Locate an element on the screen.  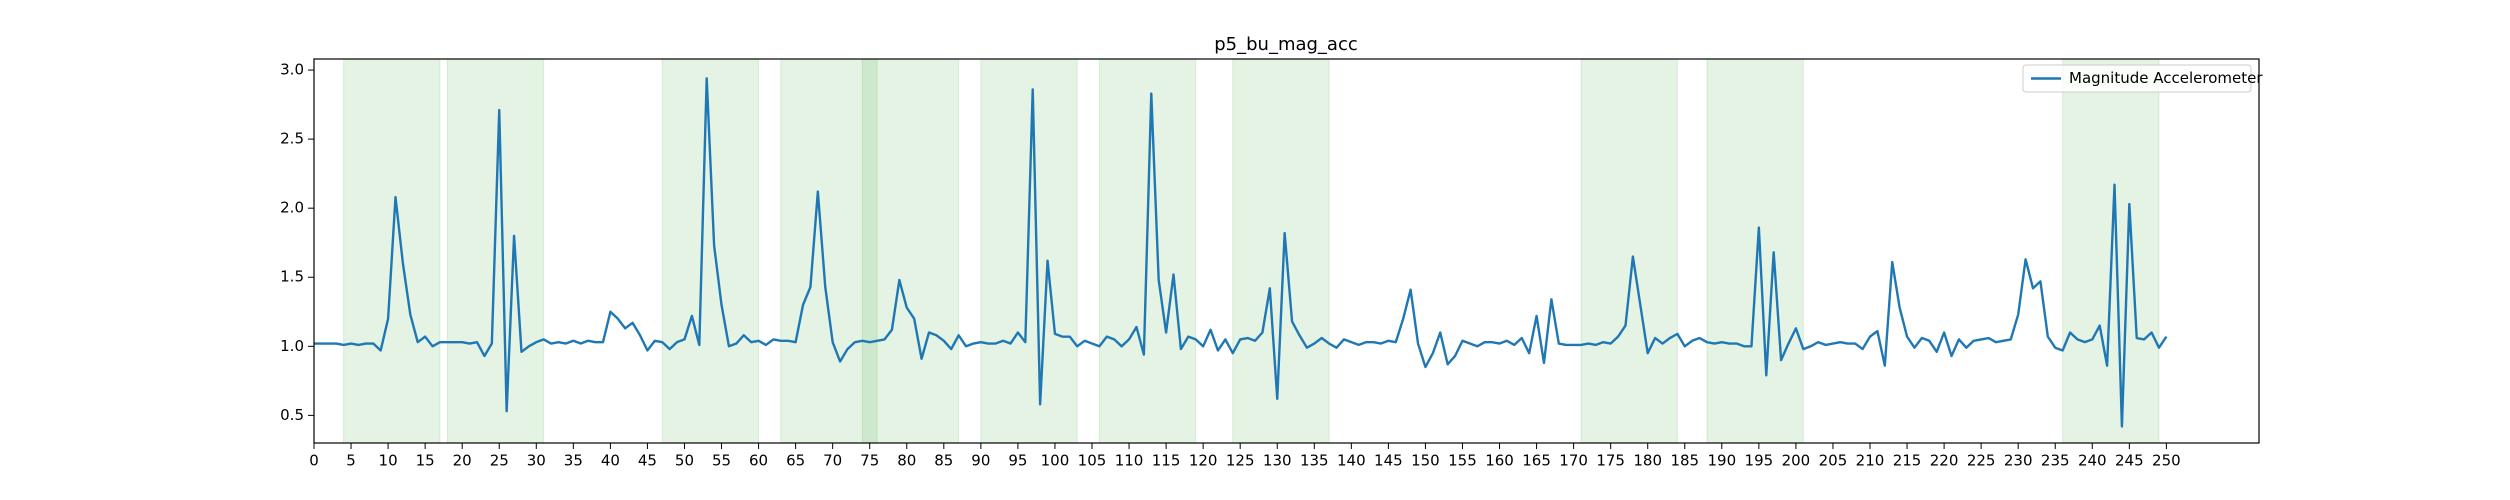
x-tick-label: 90 is located at coordinates (980, 461).